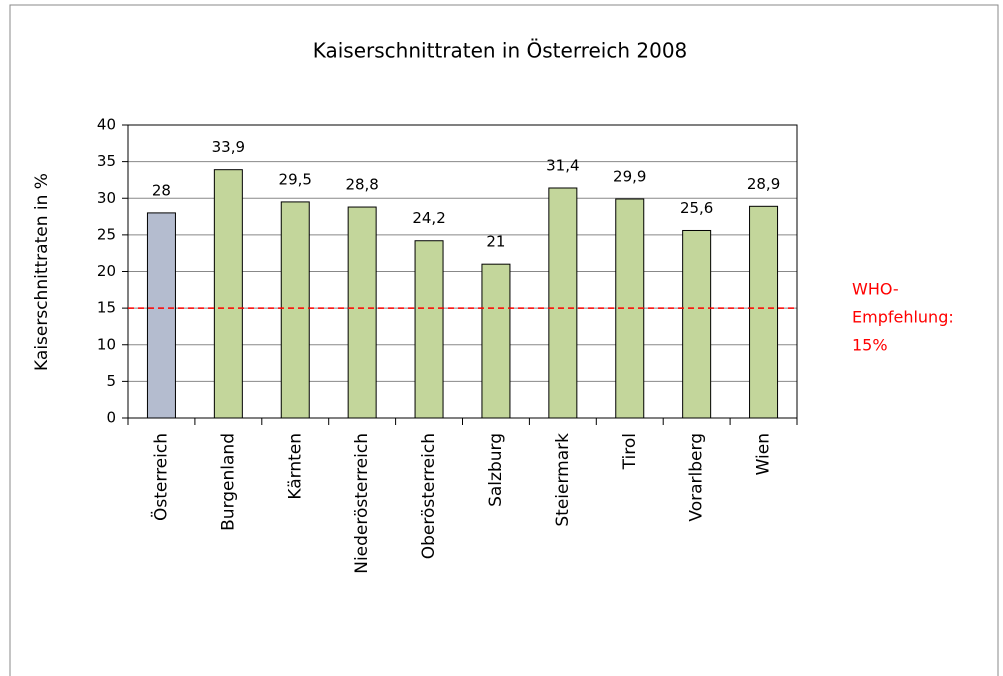 The height and width of the screenshot is (676, 1003). What do you see at coordinates (295, 466) in the screenshot?
I see `x-tick-label: Kärnten` at bounding box center [295, 466].